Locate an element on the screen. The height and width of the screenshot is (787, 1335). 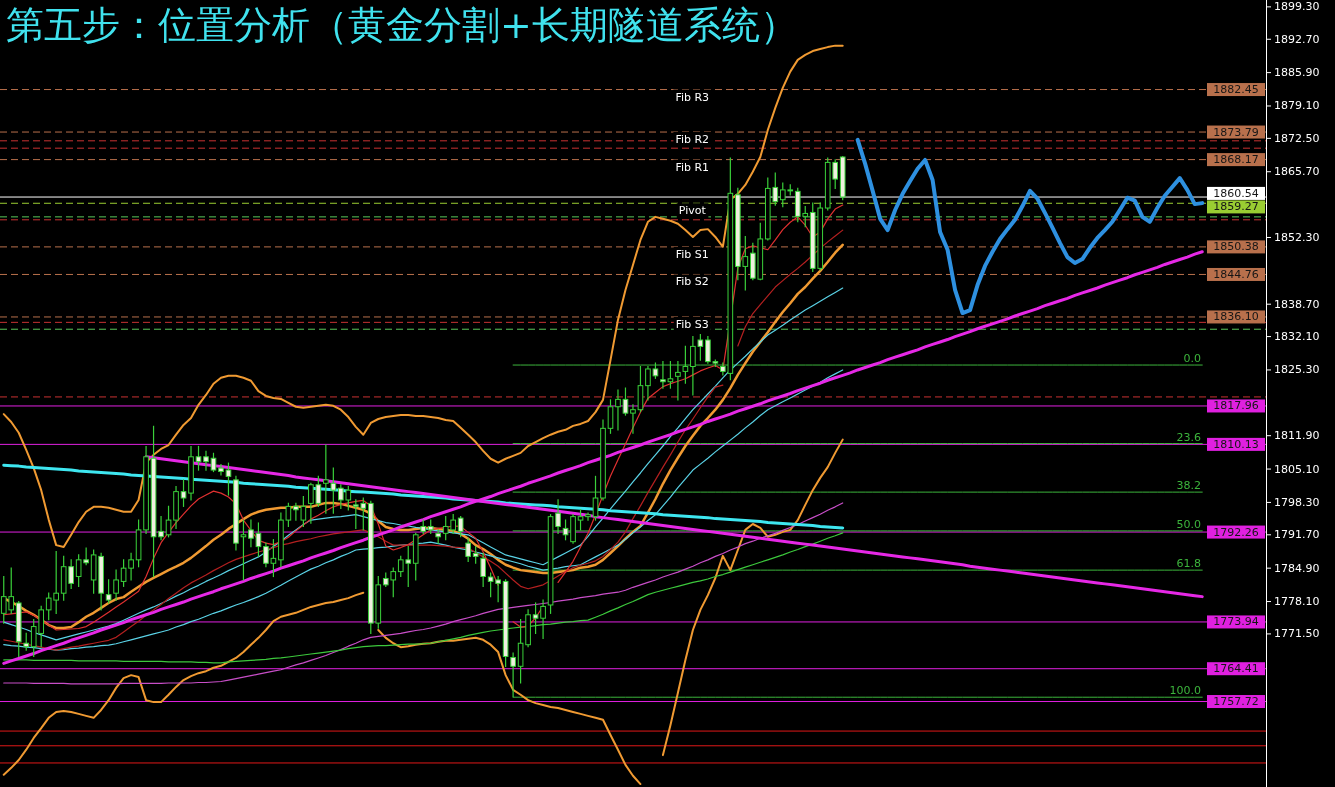
chart-title: 第五步：位置分析（黄金分割+长期隧道系统） is located at coordinates (402, 25).